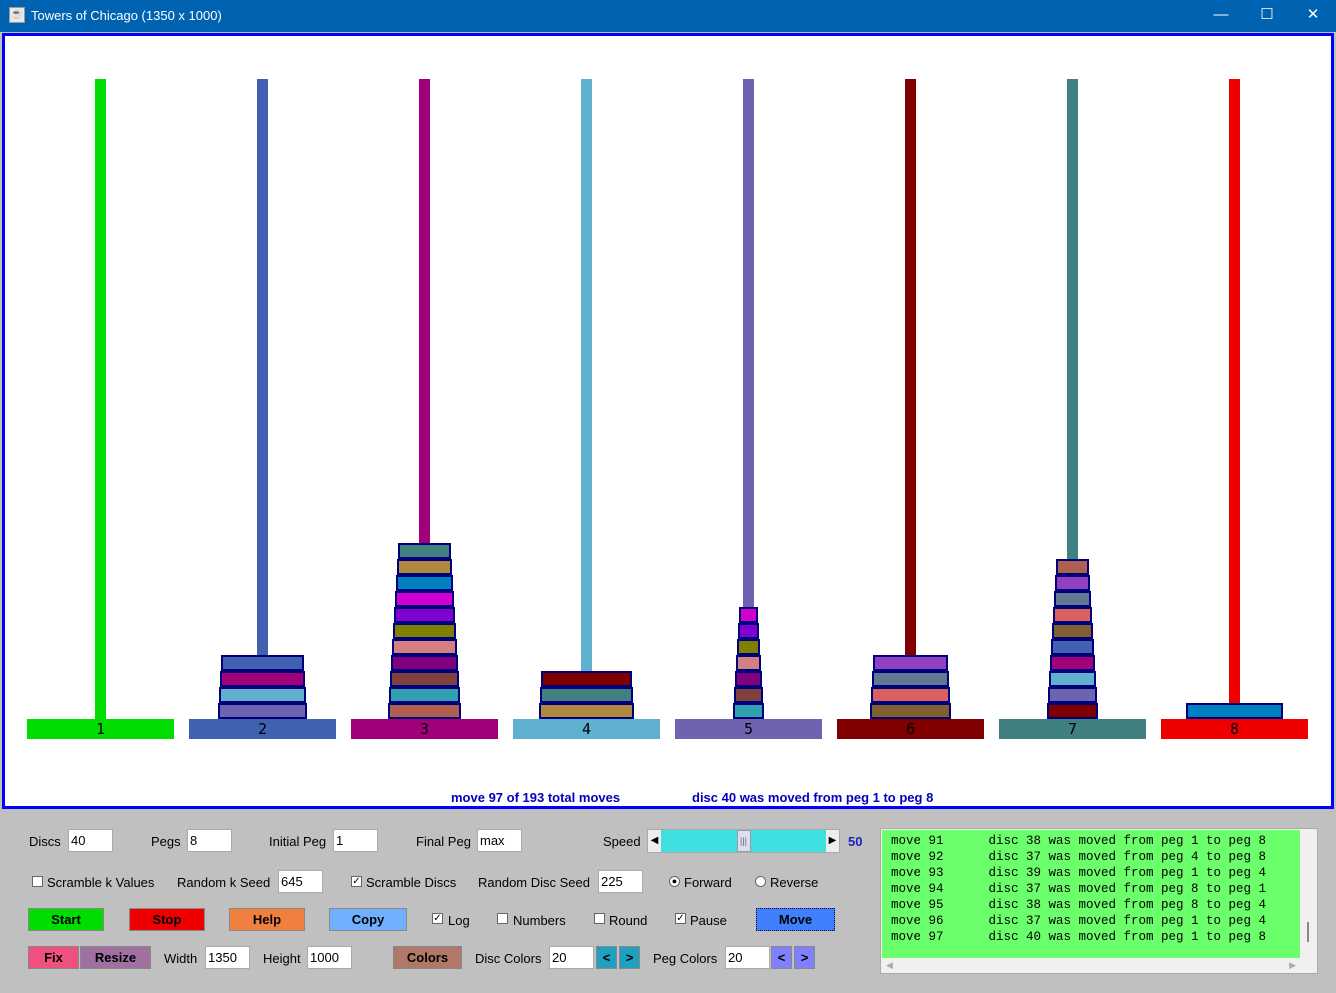 This screenshot has height=993, width=1336. What do you see at coordinates (654, 841) in the screenshot?
I see `slider-left-arrow: ◀` at bounding box center [654, 841].